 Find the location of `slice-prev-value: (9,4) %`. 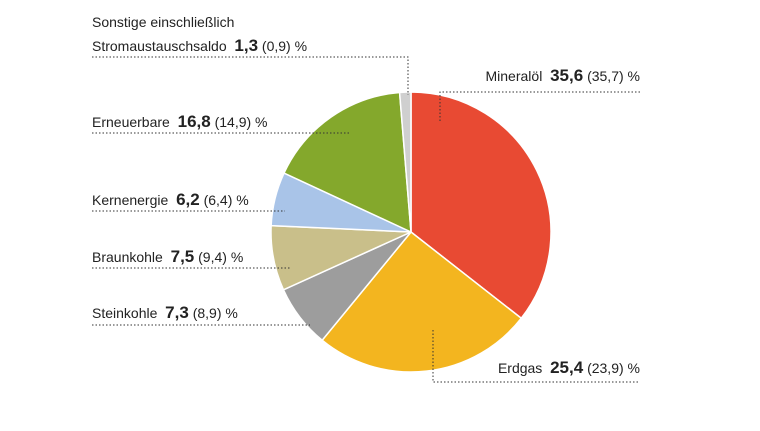

slice-prev-value: (9,4) % is located at coordinates (218, 257).